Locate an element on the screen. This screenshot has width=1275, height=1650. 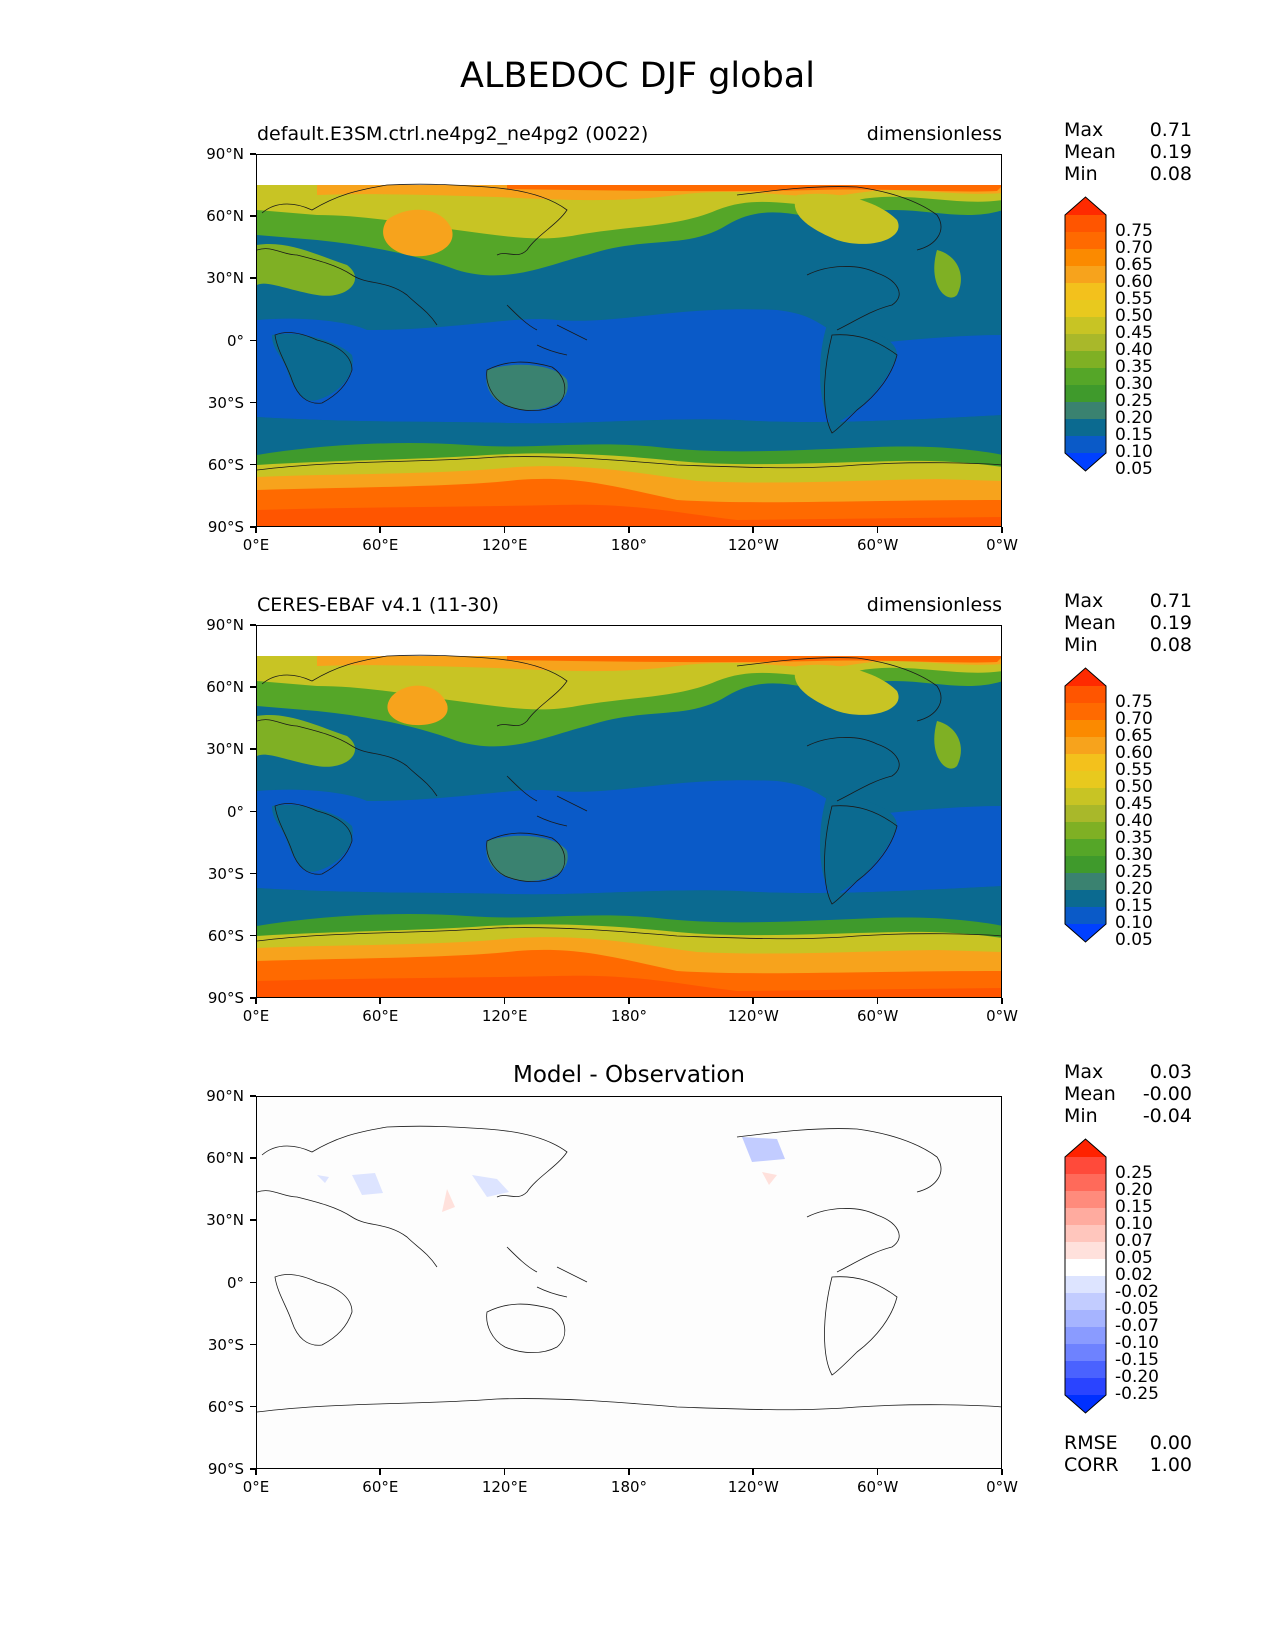
colorbar-test is located at coordinates (1085, 334).